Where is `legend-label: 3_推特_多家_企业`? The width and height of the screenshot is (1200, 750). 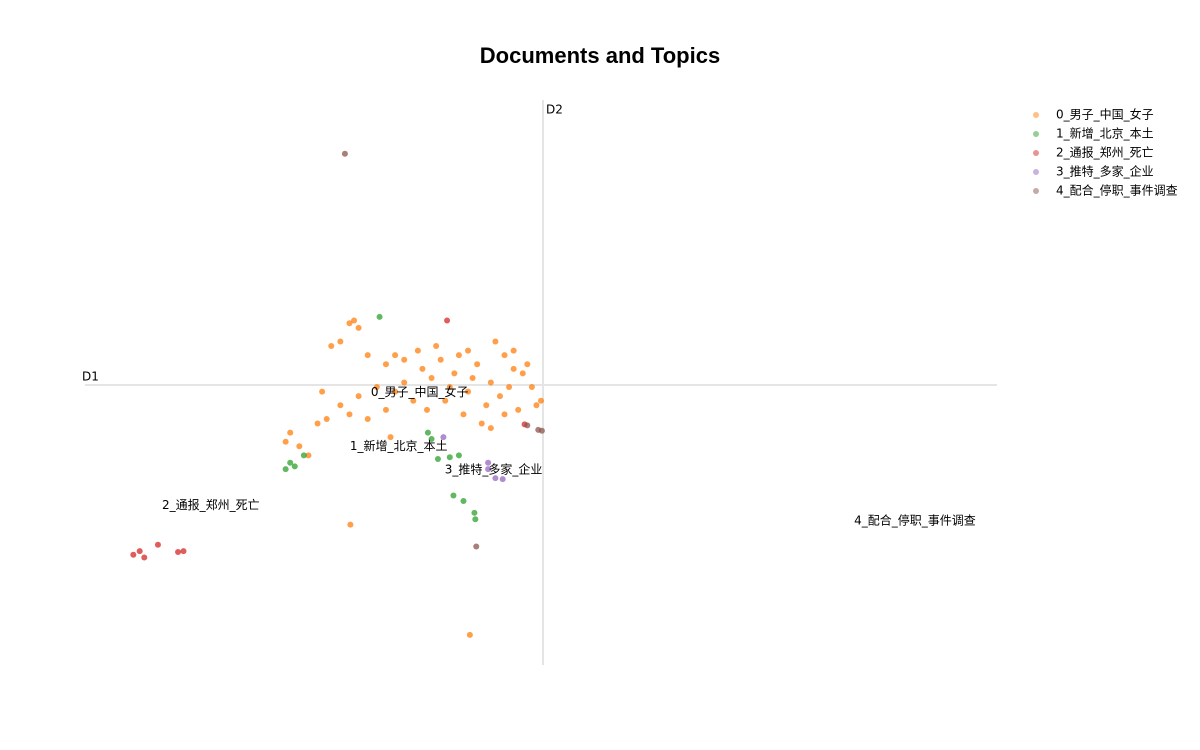 legend-label: 3_推特_多家_企业 is located at coordinates (1105, 171).